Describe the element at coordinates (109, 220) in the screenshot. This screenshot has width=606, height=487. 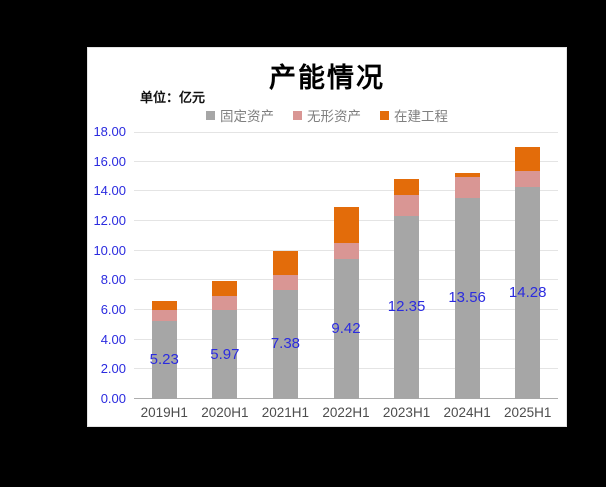
I see `y-tick-label: 12.00` at that location.